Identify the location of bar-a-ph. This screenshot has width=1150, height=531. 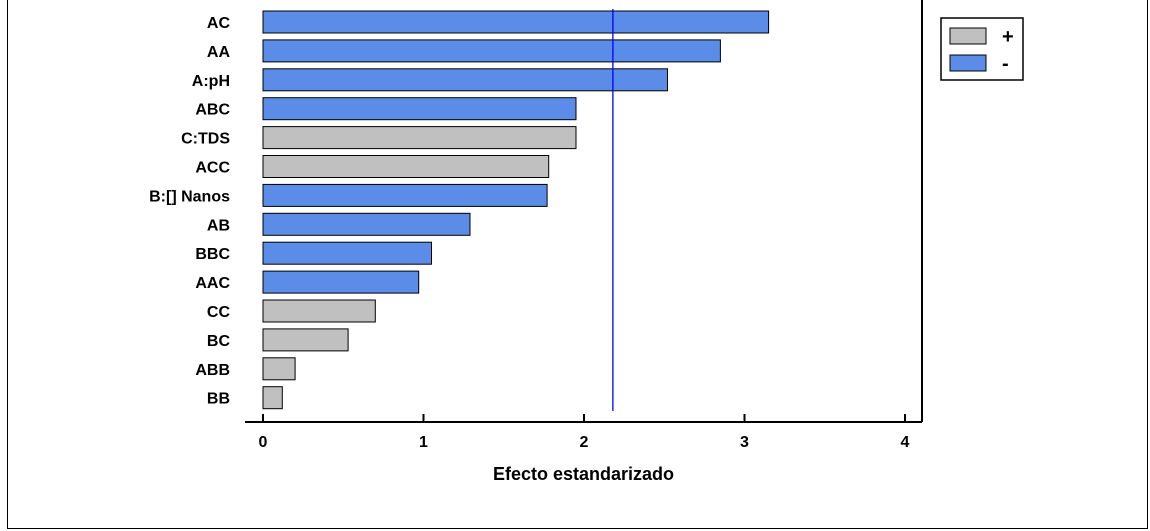
(465, 80).